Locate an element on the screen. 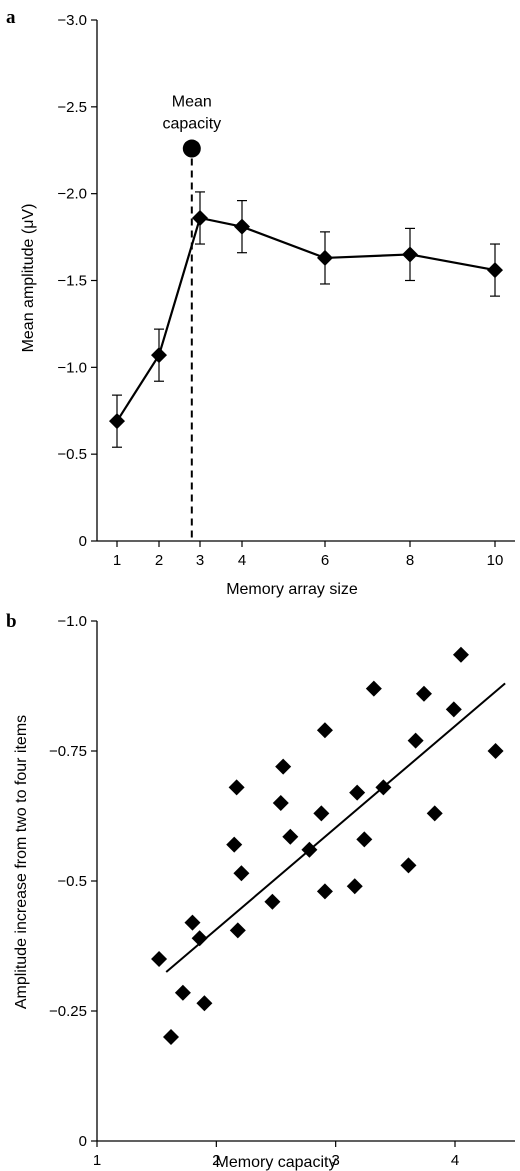 Image resolution: width=520 pixels, height=1171 pixels. y-tick-label: −3.0 is located at coordinates (72, 20).